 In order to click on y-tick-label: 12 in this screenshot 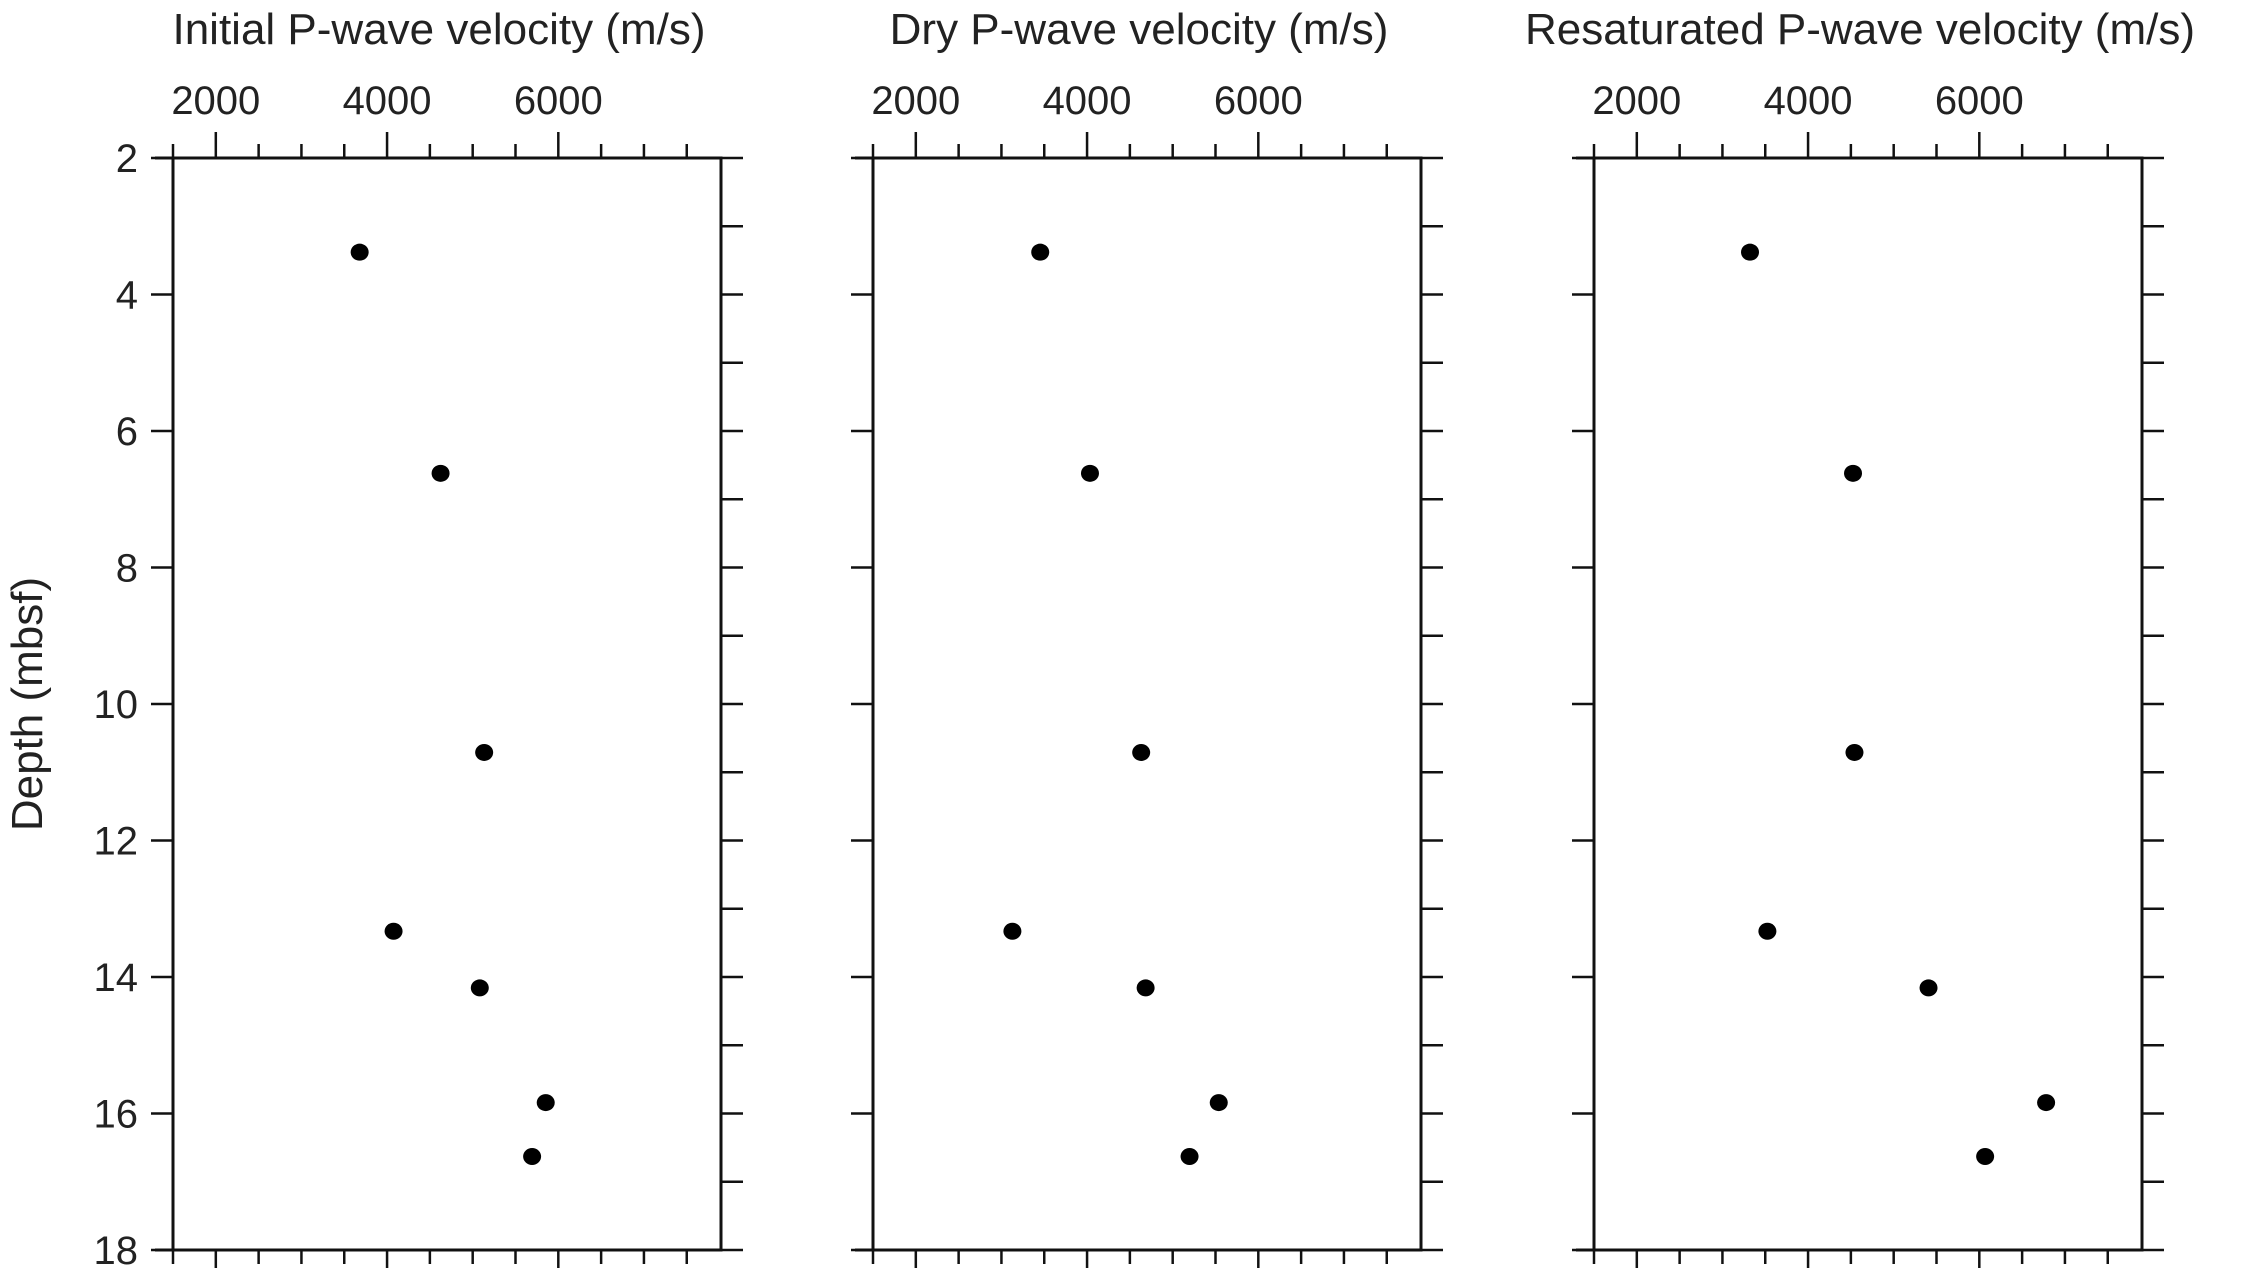, I will do `click(116, 842)`.